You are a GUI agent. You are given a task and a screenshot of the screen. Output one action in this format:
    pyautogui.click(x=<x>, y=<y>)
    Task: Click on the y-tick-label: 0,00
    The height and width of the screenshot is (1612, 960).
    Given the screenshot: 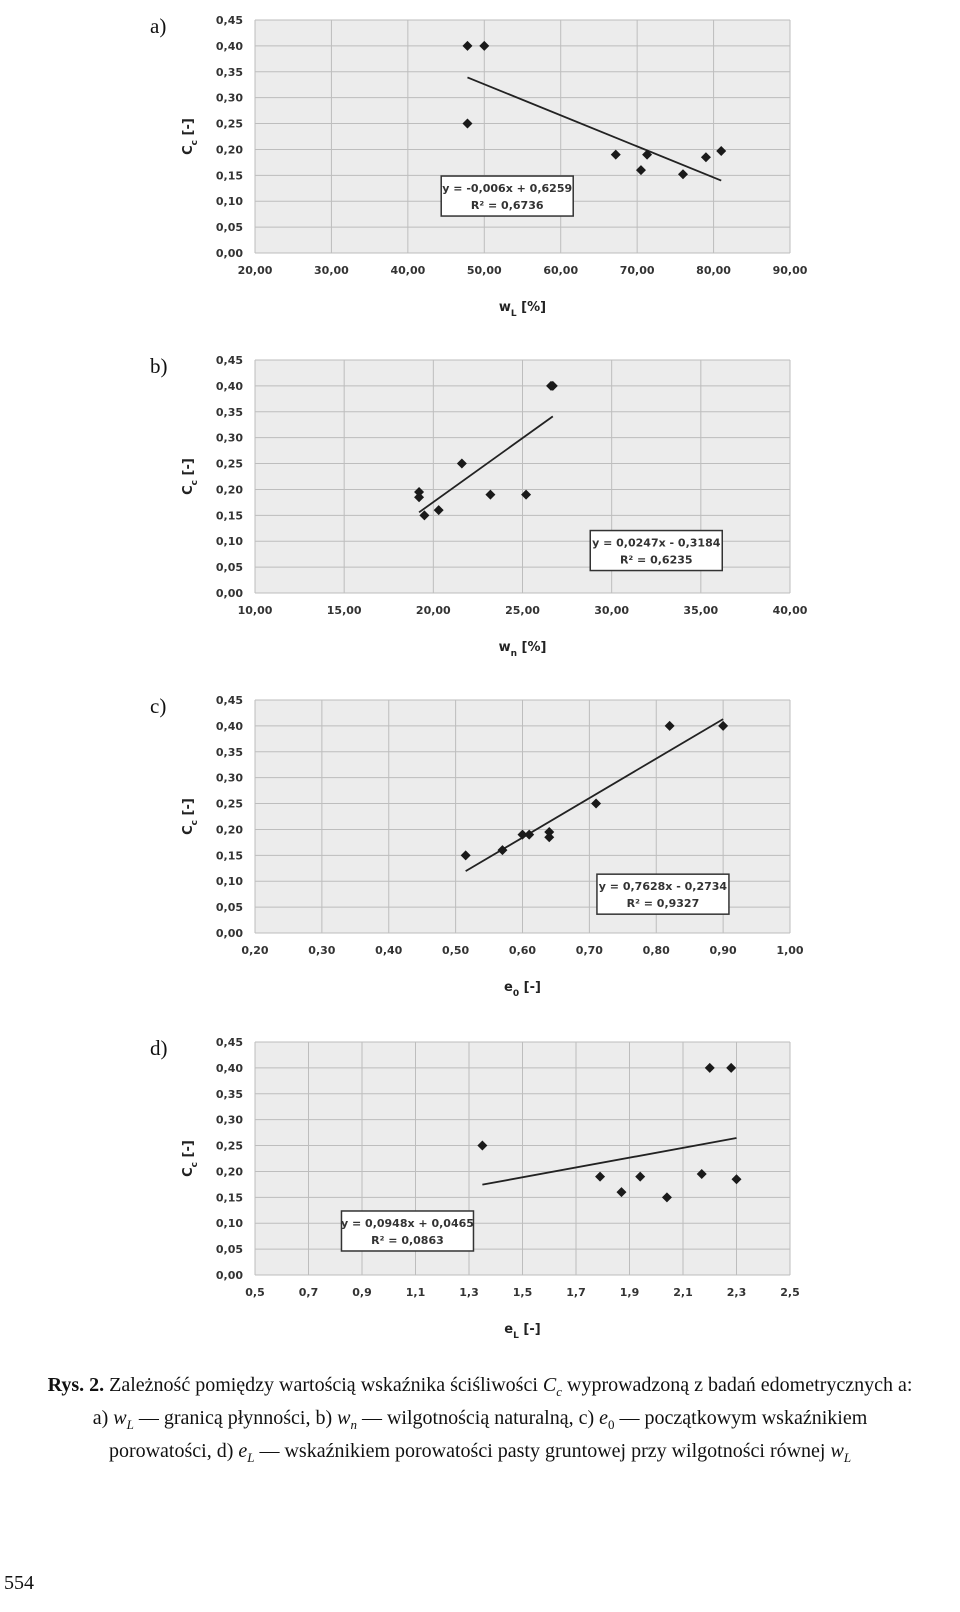 What is the action you would take?
    pyautogui.click(x=229, y=1275)
    